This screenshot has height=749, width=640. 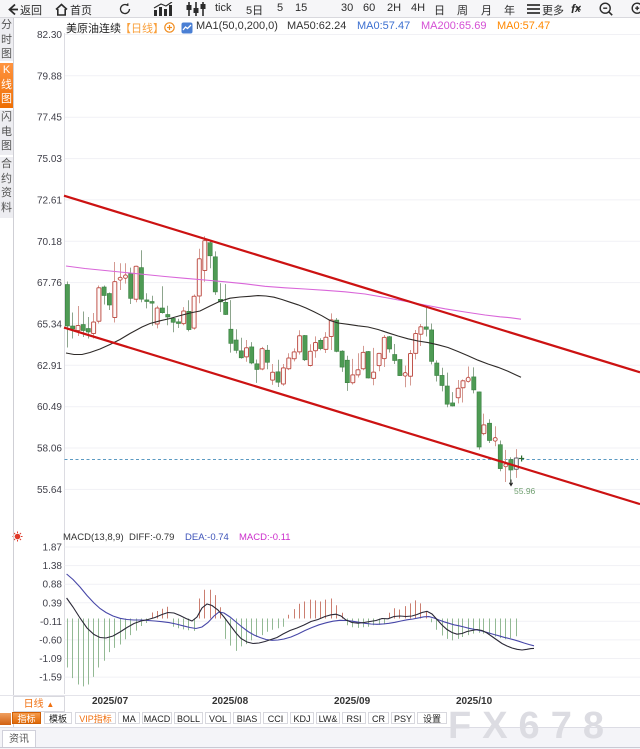 What do you see at coordinates (50, 659) in the screenshot?
I see `svg-text: -1.09` at bounding box center [50, 659].